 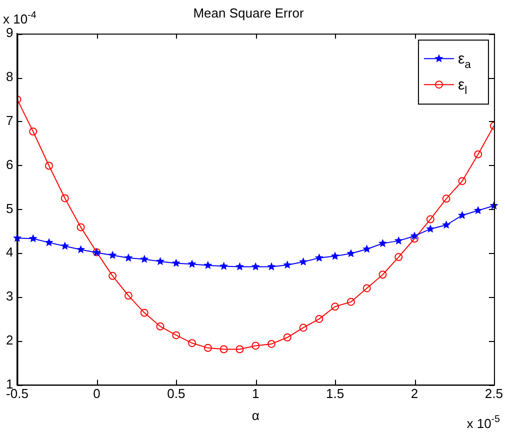 I want to click on chart-title: Mean Square Error, so click(x=248, y=12).